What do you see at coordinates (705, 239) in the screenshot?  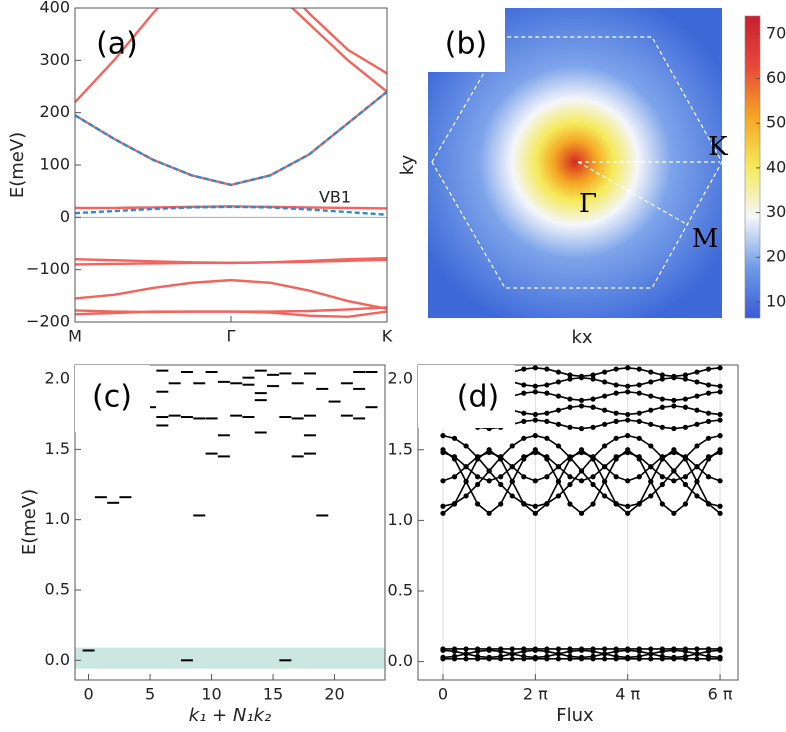 I see `point-label: M` at bounding box center [705, 239].